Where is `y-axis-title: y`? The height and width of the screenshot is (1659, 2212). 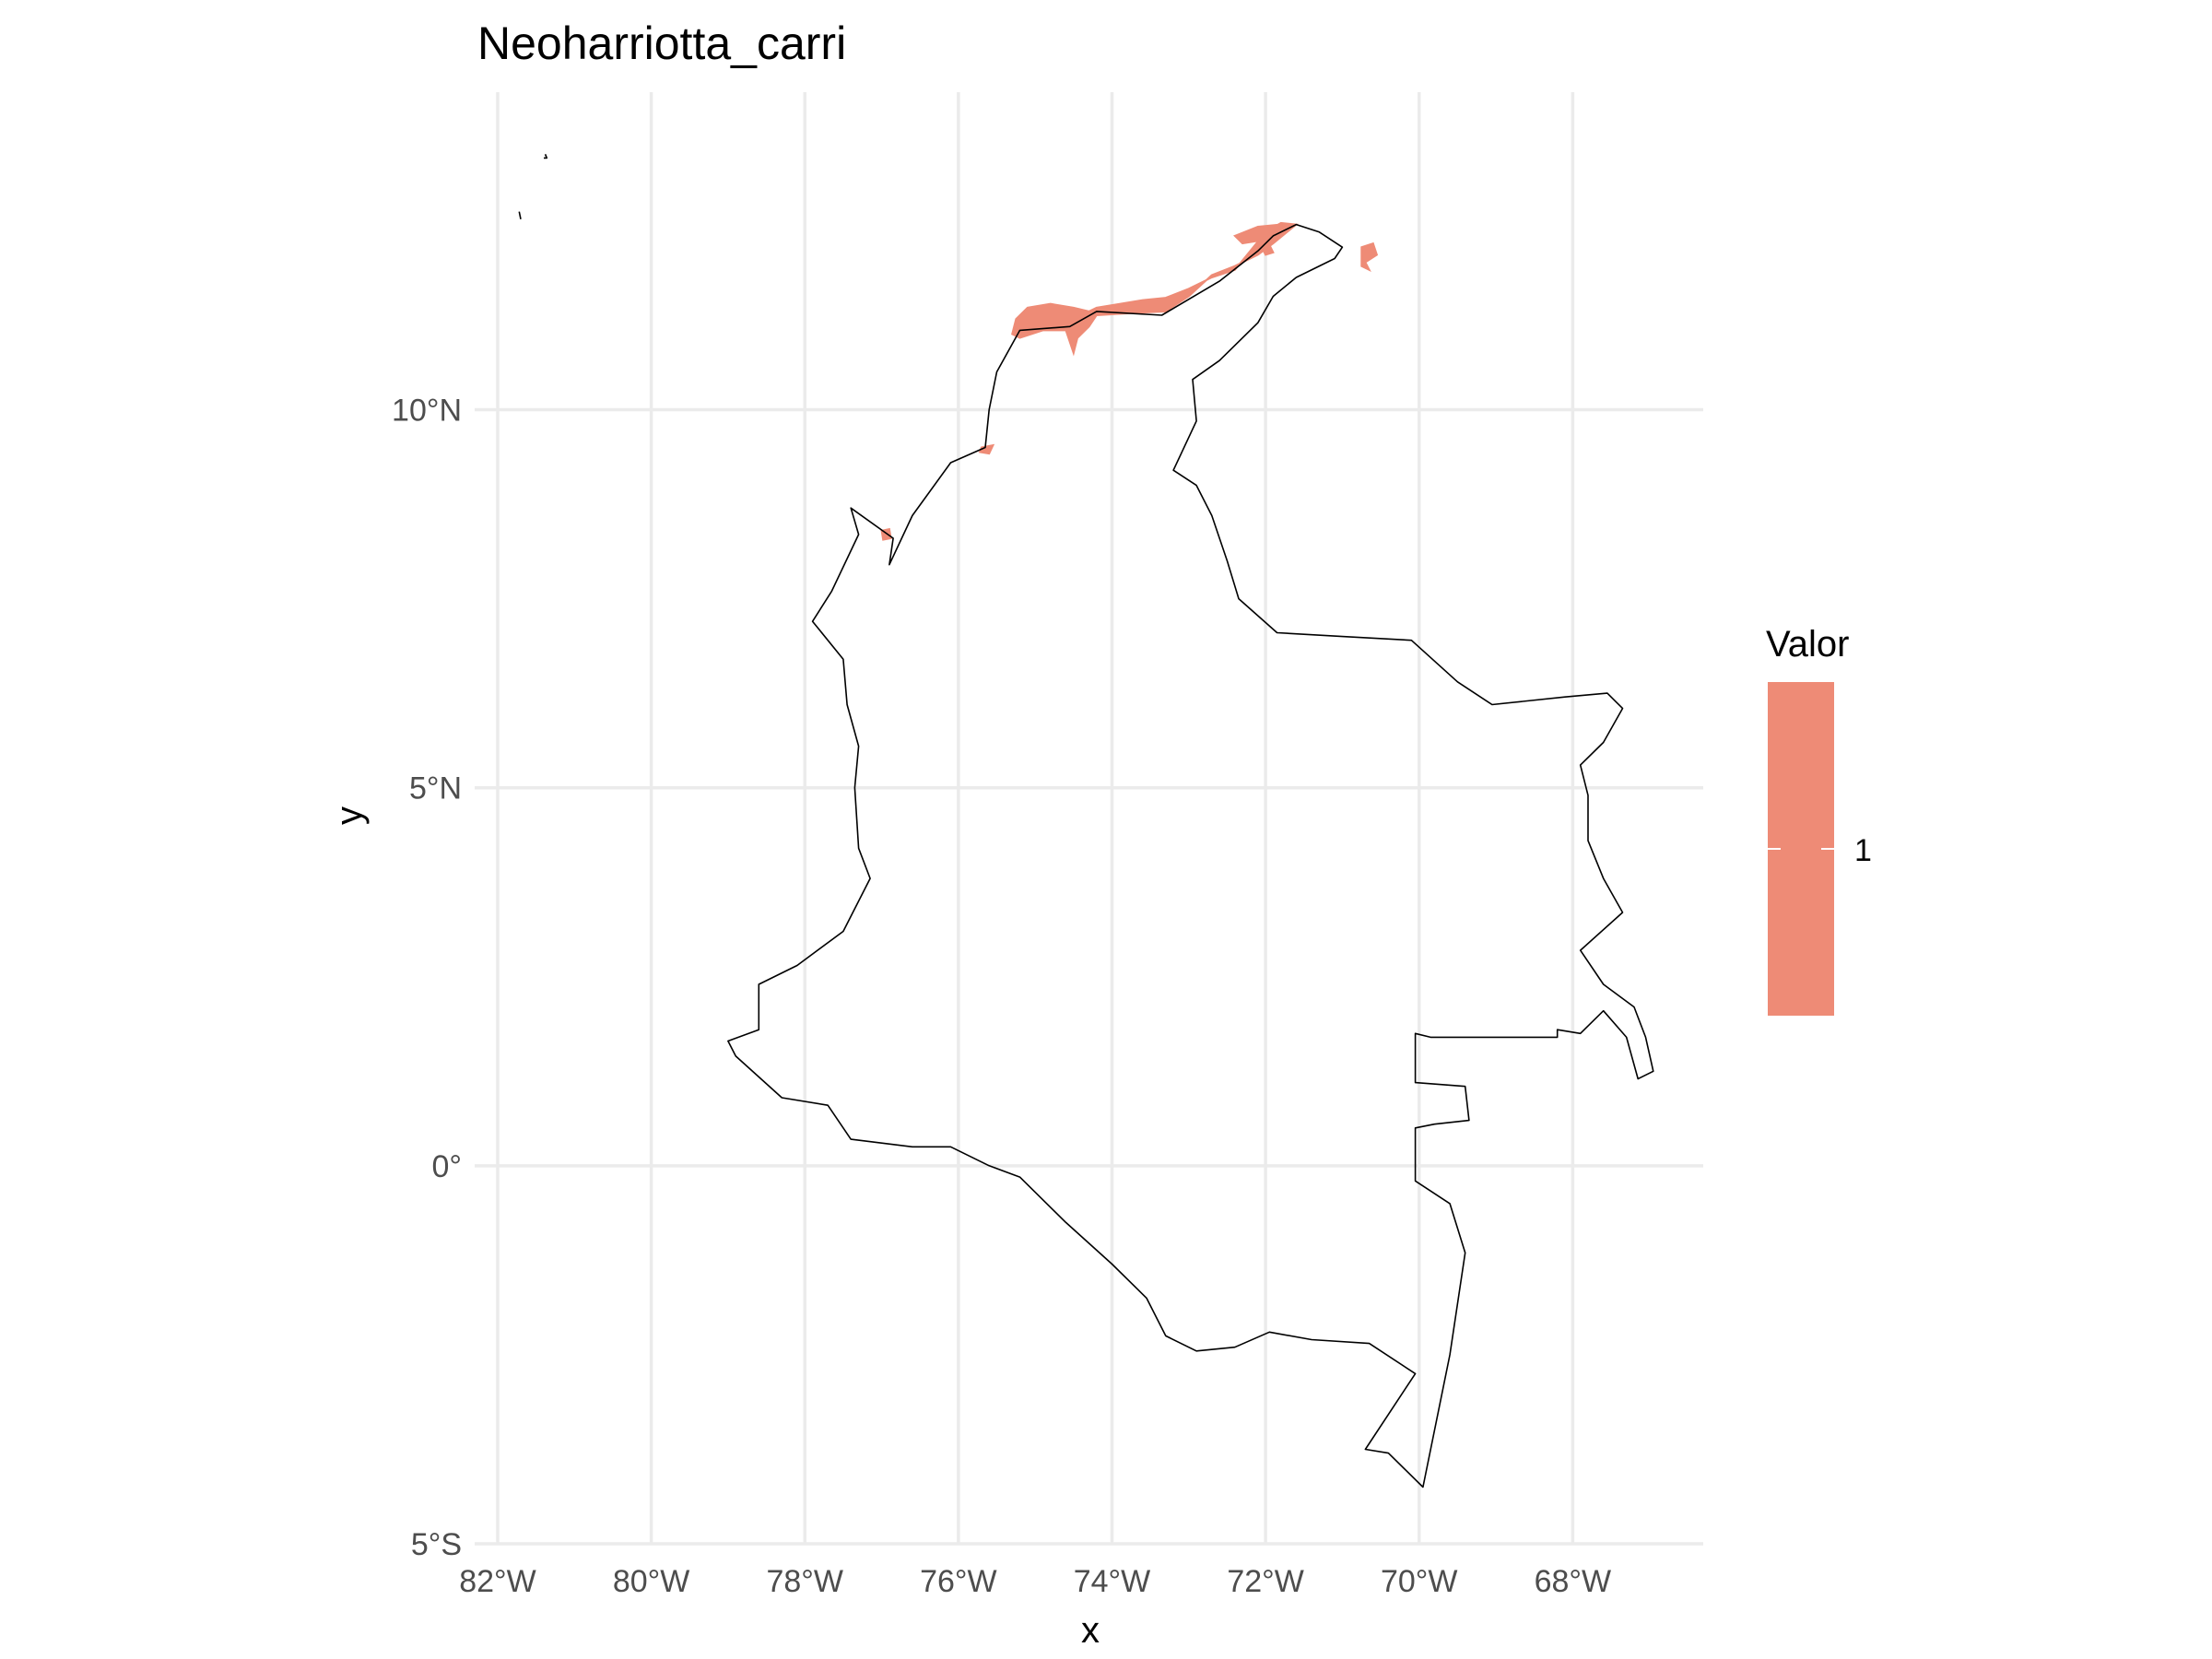 y-axis-title: y is located at coordinates (349, 815).